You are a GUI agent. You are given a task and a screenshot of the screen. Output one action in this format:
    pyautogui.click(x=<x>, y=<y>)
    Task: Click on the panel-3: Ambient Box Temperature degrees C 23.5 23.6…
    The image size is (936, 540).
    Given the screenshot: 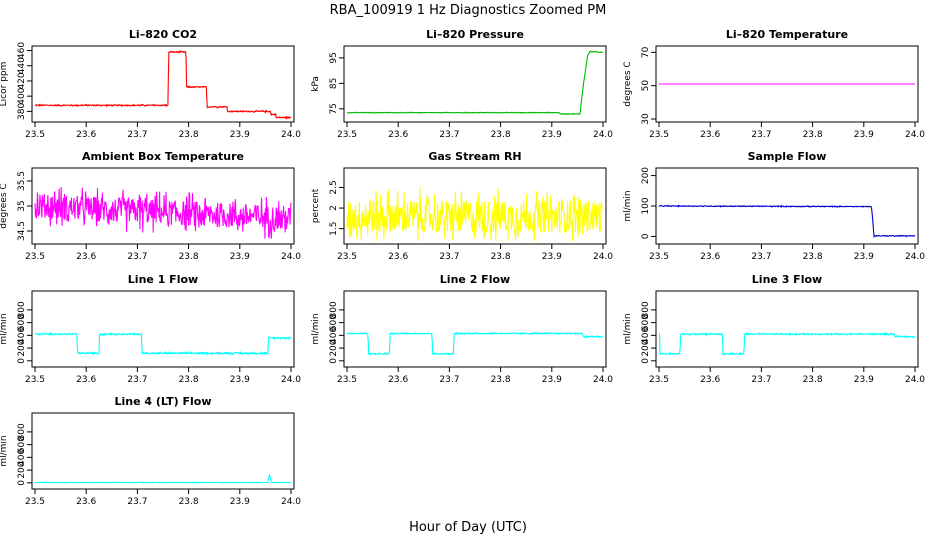 What is the action you would take?
    pyautogui.click(x=150, y=206)
    